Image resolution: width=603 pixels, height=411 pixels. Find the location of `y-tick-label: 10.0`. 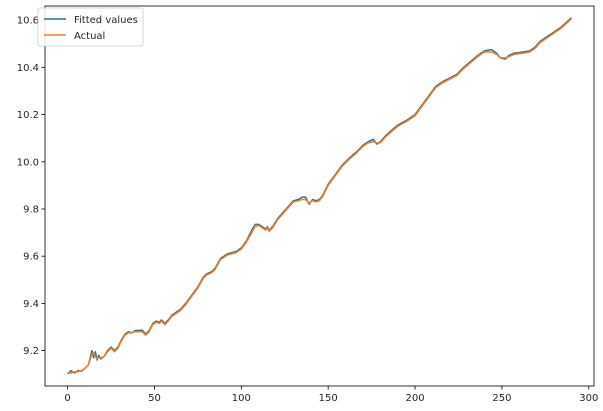

y-tick-label: 10.0 is located at coordinates (28, 162).